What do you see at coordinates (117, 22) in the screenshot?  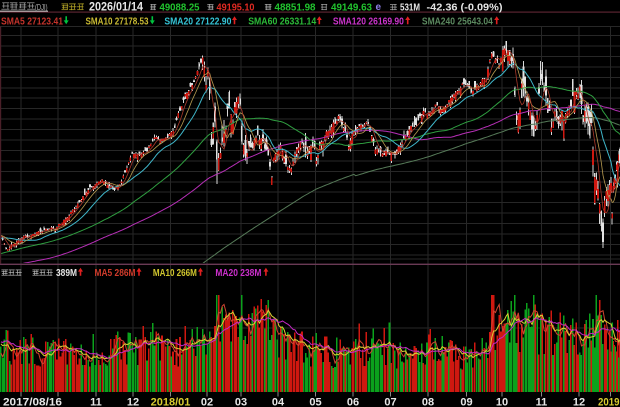 I see `svg-text: SMA10 27178.53` at bounding box center [117, 22].